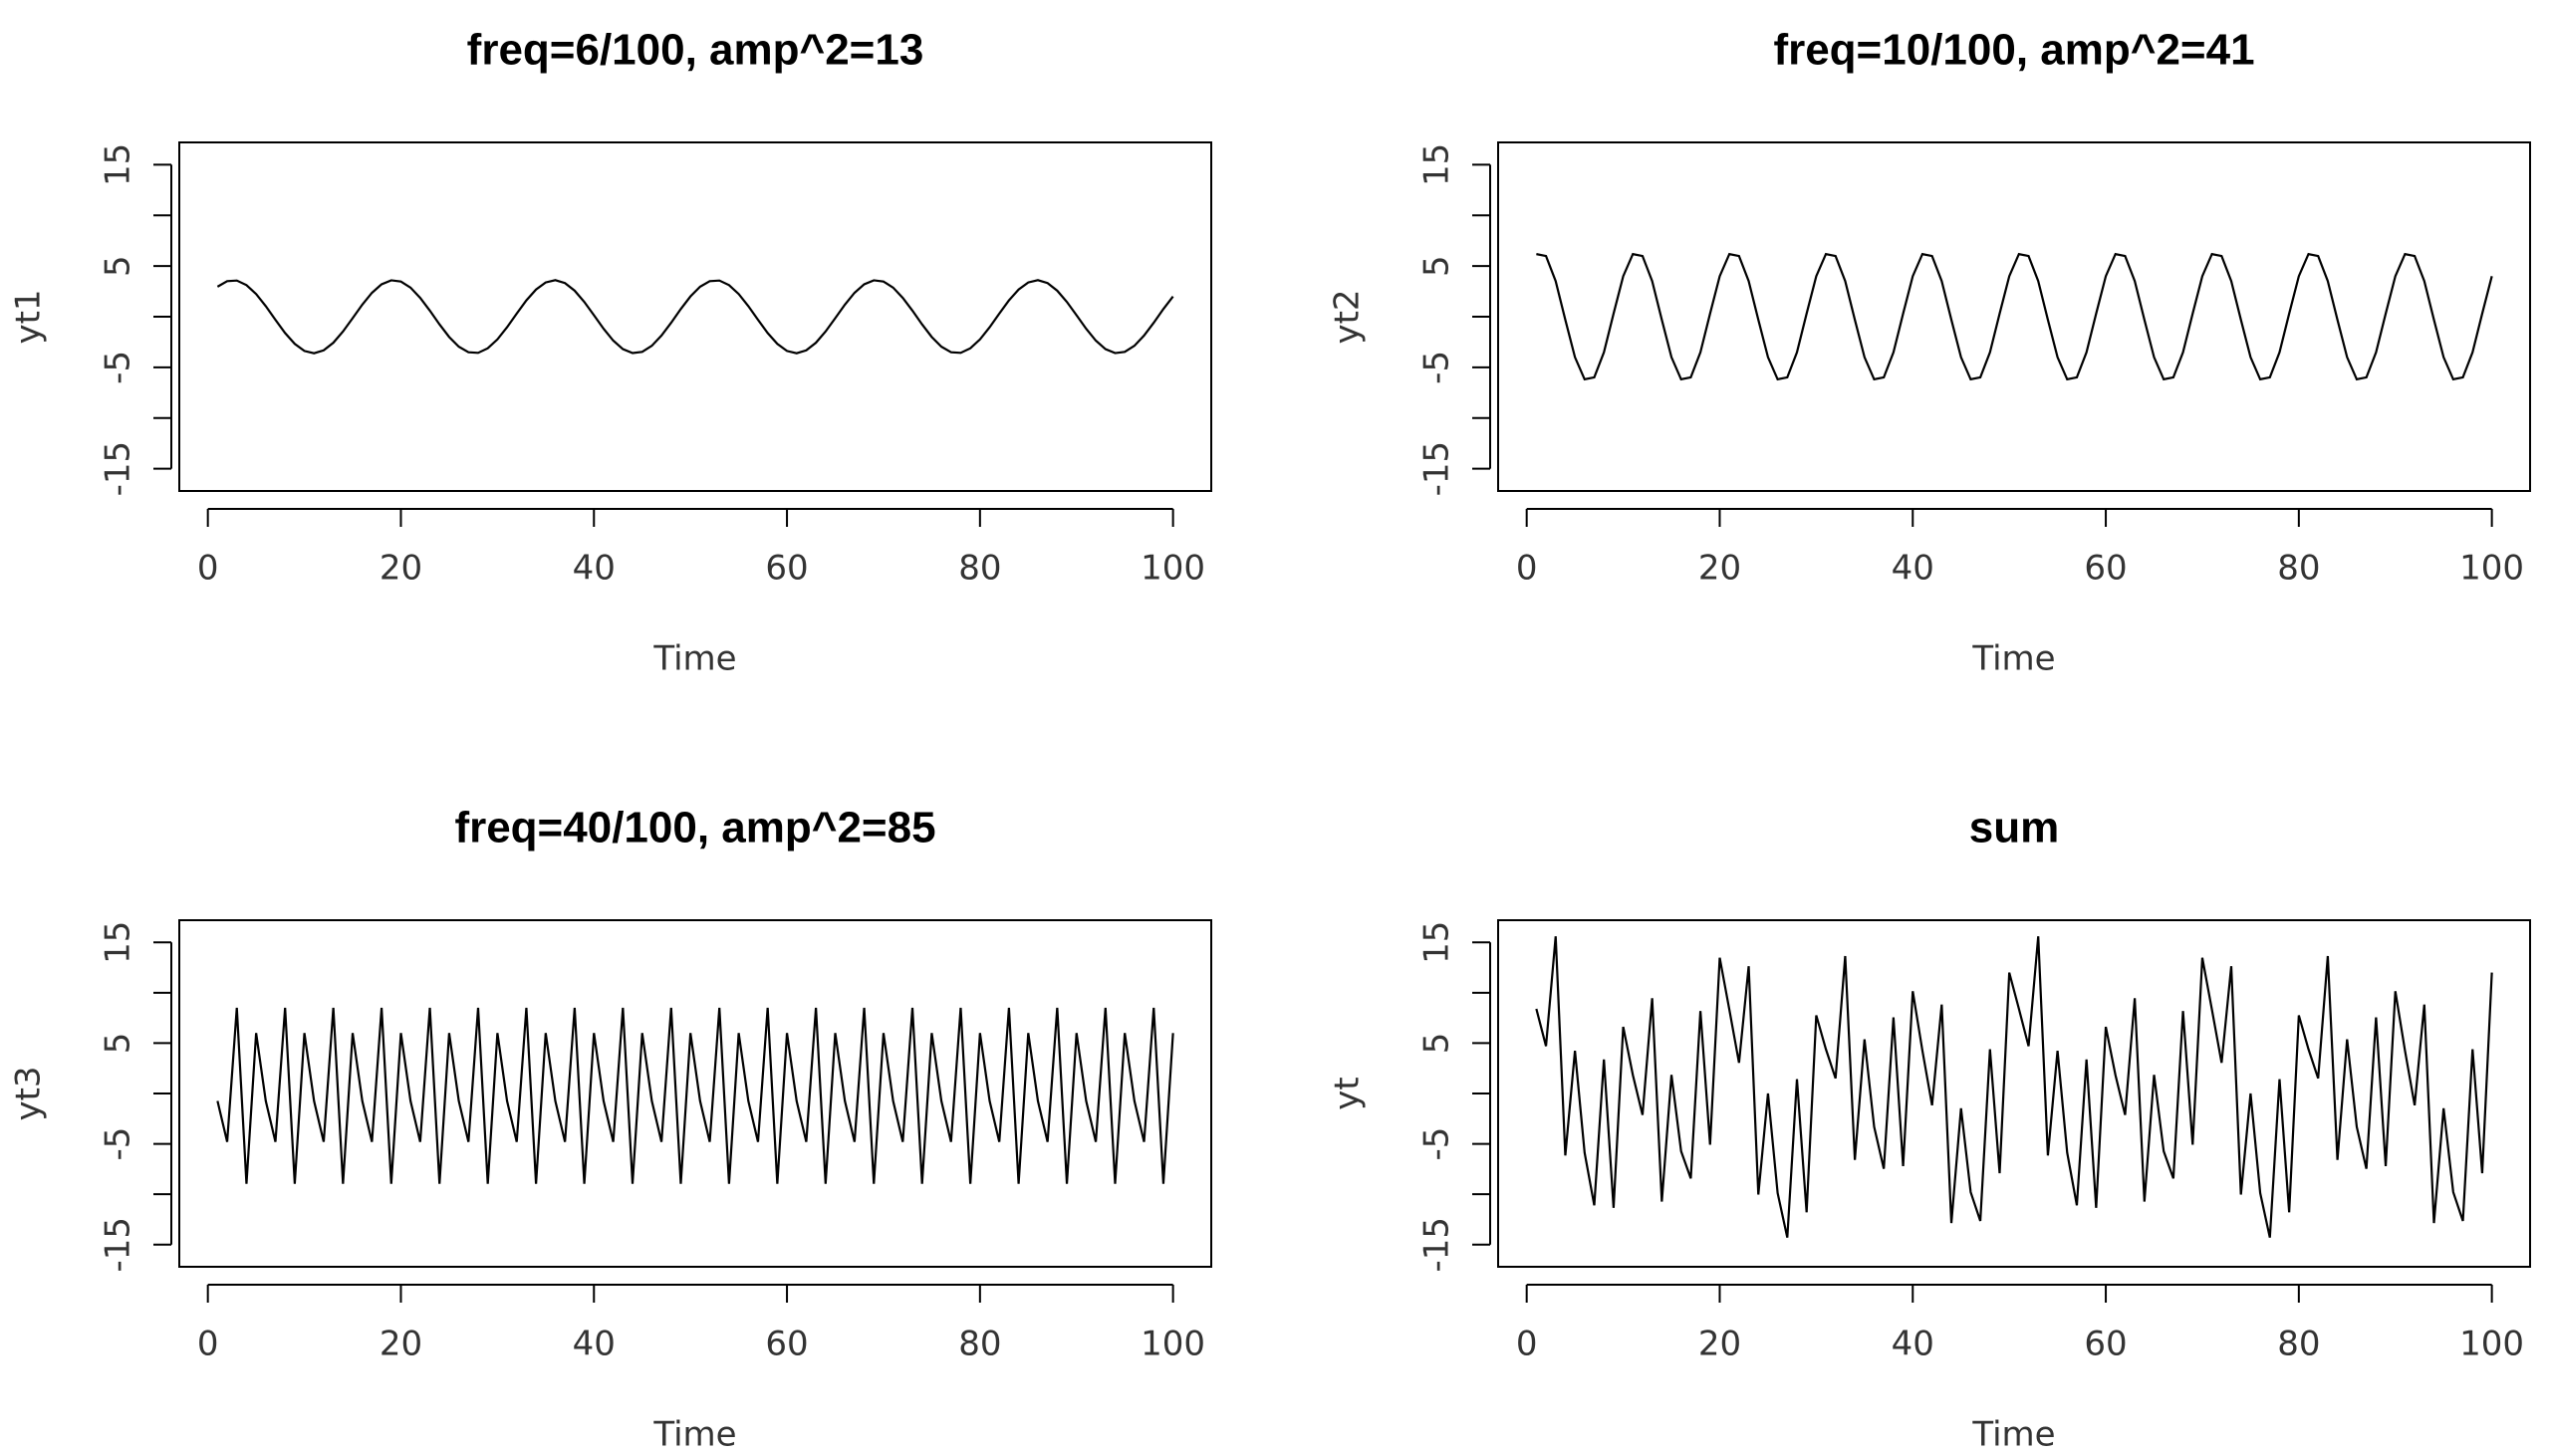 This screenshot has width=2550, height=1456. I want to click on panel-title: freq=40/100, amp^2=85, so click(694, 828).